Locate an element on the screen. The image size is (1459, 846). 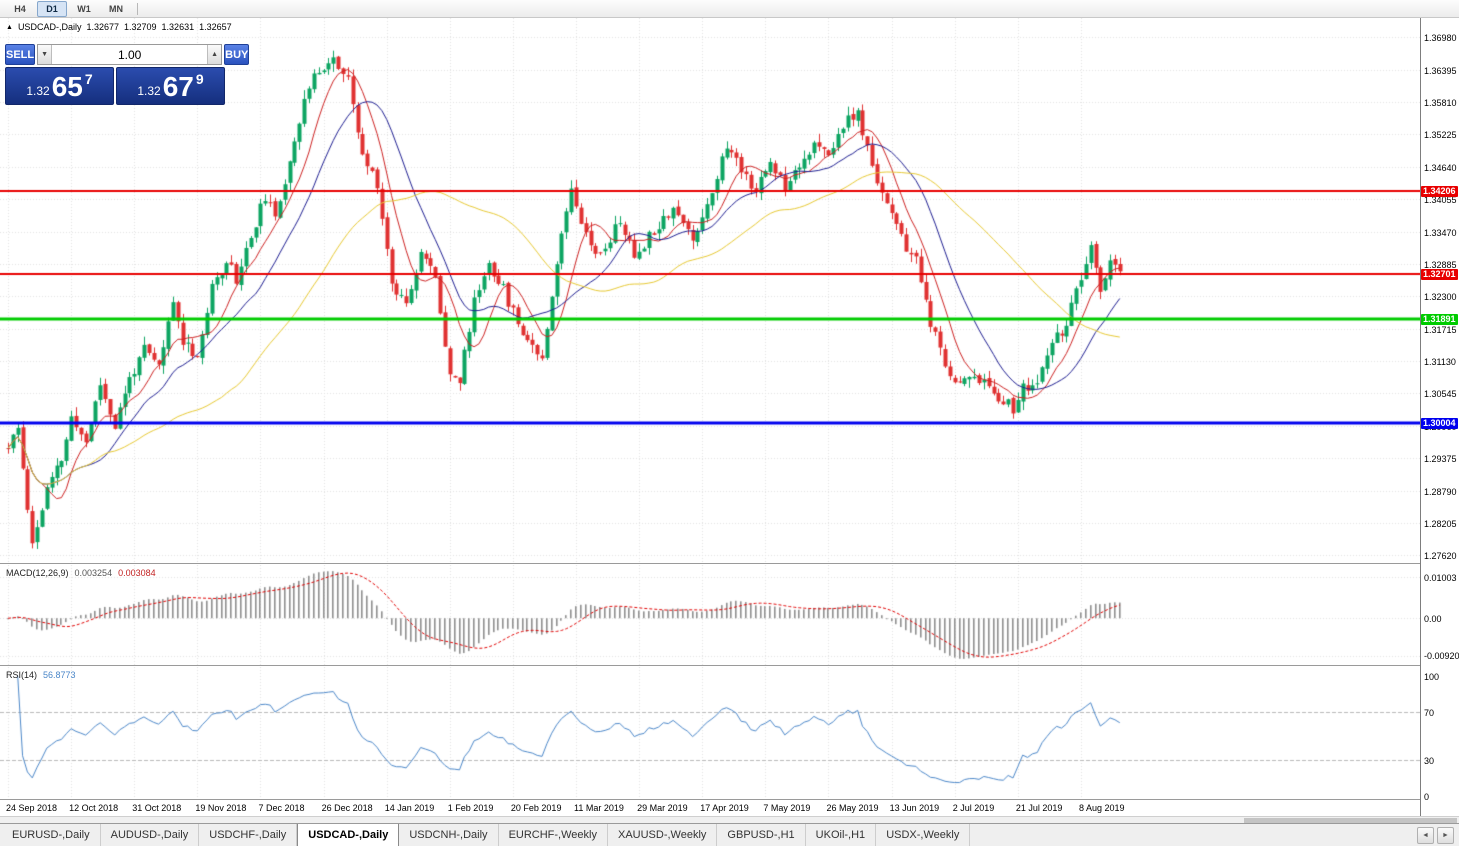
scrollbar-thumb is located at coordinates (1350, 820).